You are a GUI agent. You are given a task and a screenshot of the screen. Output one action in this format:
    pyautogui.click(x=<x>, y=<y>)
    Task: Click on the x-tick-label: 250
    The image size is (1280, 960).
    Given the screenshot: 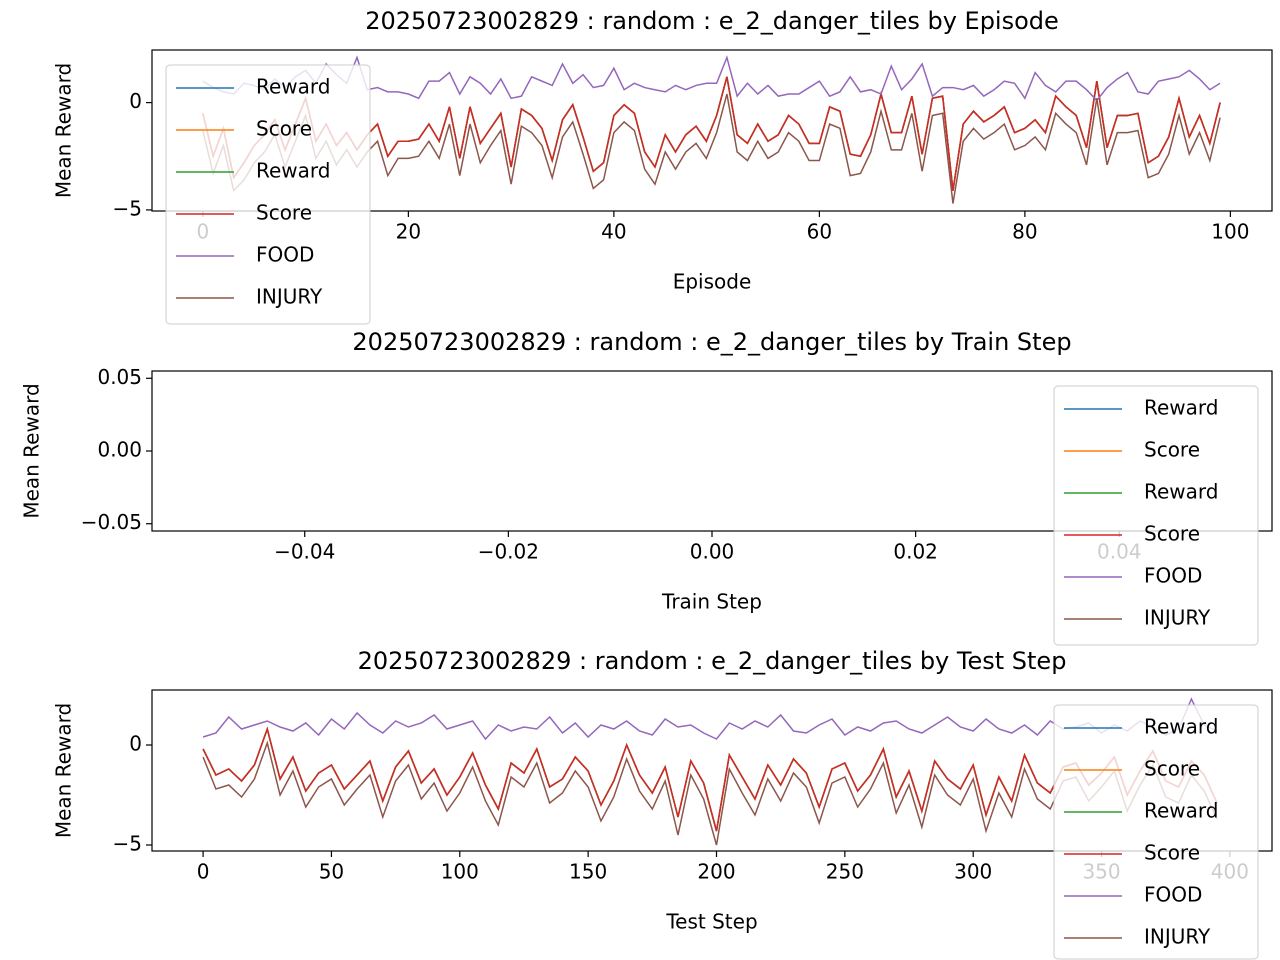 What is the action you would take?
    pyautogui.click(x=845, y=872)
    